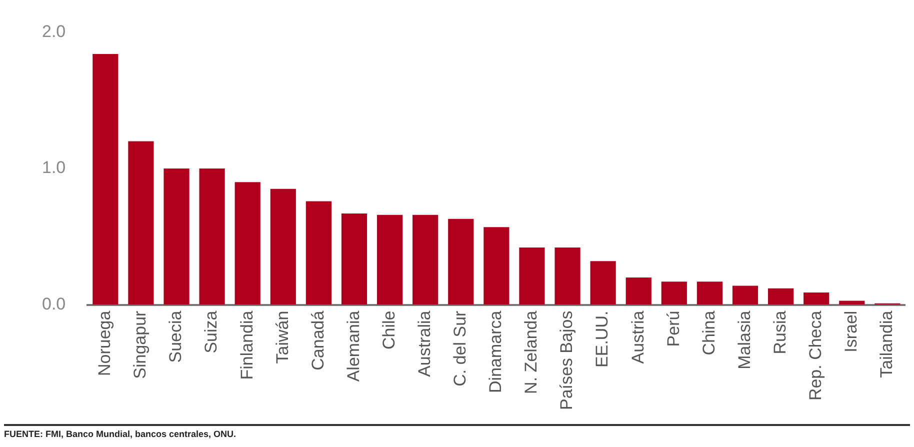  I want to click on x-tick-label: Malasia, so click(744, 340).